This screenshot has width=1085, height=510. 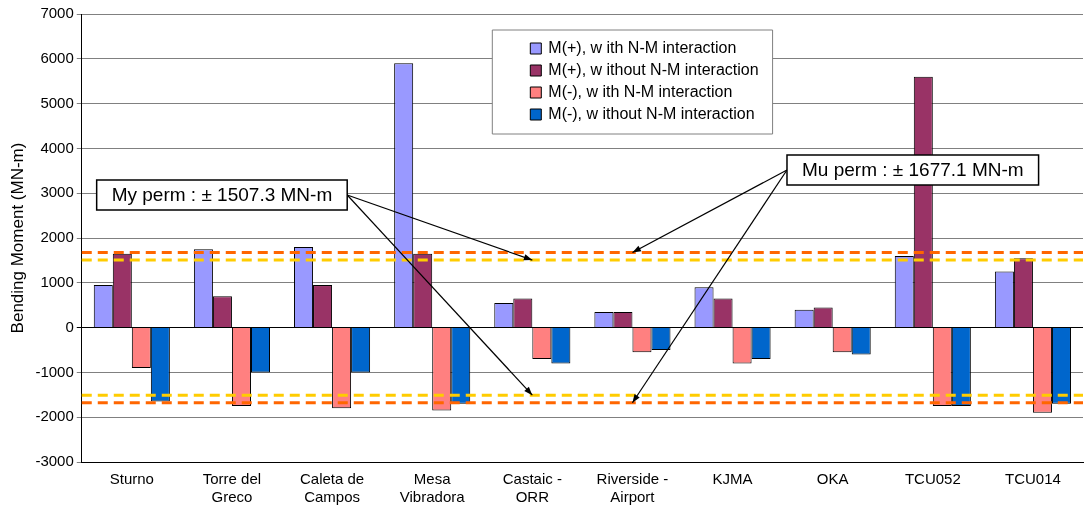 What do you see at coordinates (653, 70) in the screenshot?
I see `legend-label: M(+), w ithout N-M interaction` at bounding box center [653, 70].